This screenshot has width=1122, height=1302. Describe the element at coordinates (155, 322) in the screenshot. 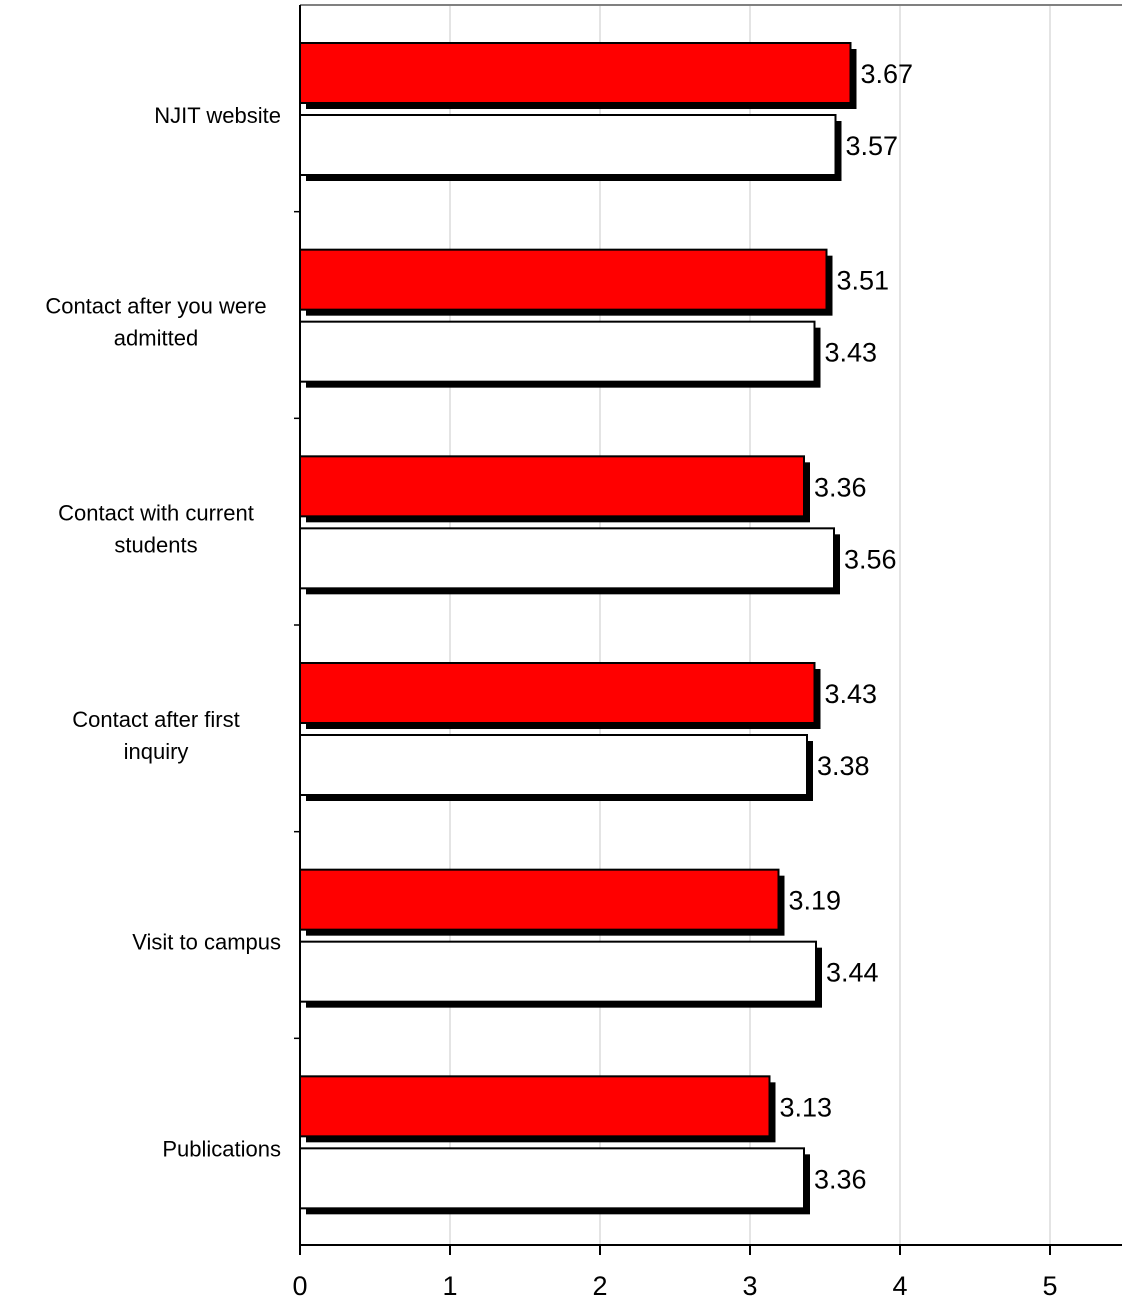

I see `category-label: Contact after you were admitted` at that location.